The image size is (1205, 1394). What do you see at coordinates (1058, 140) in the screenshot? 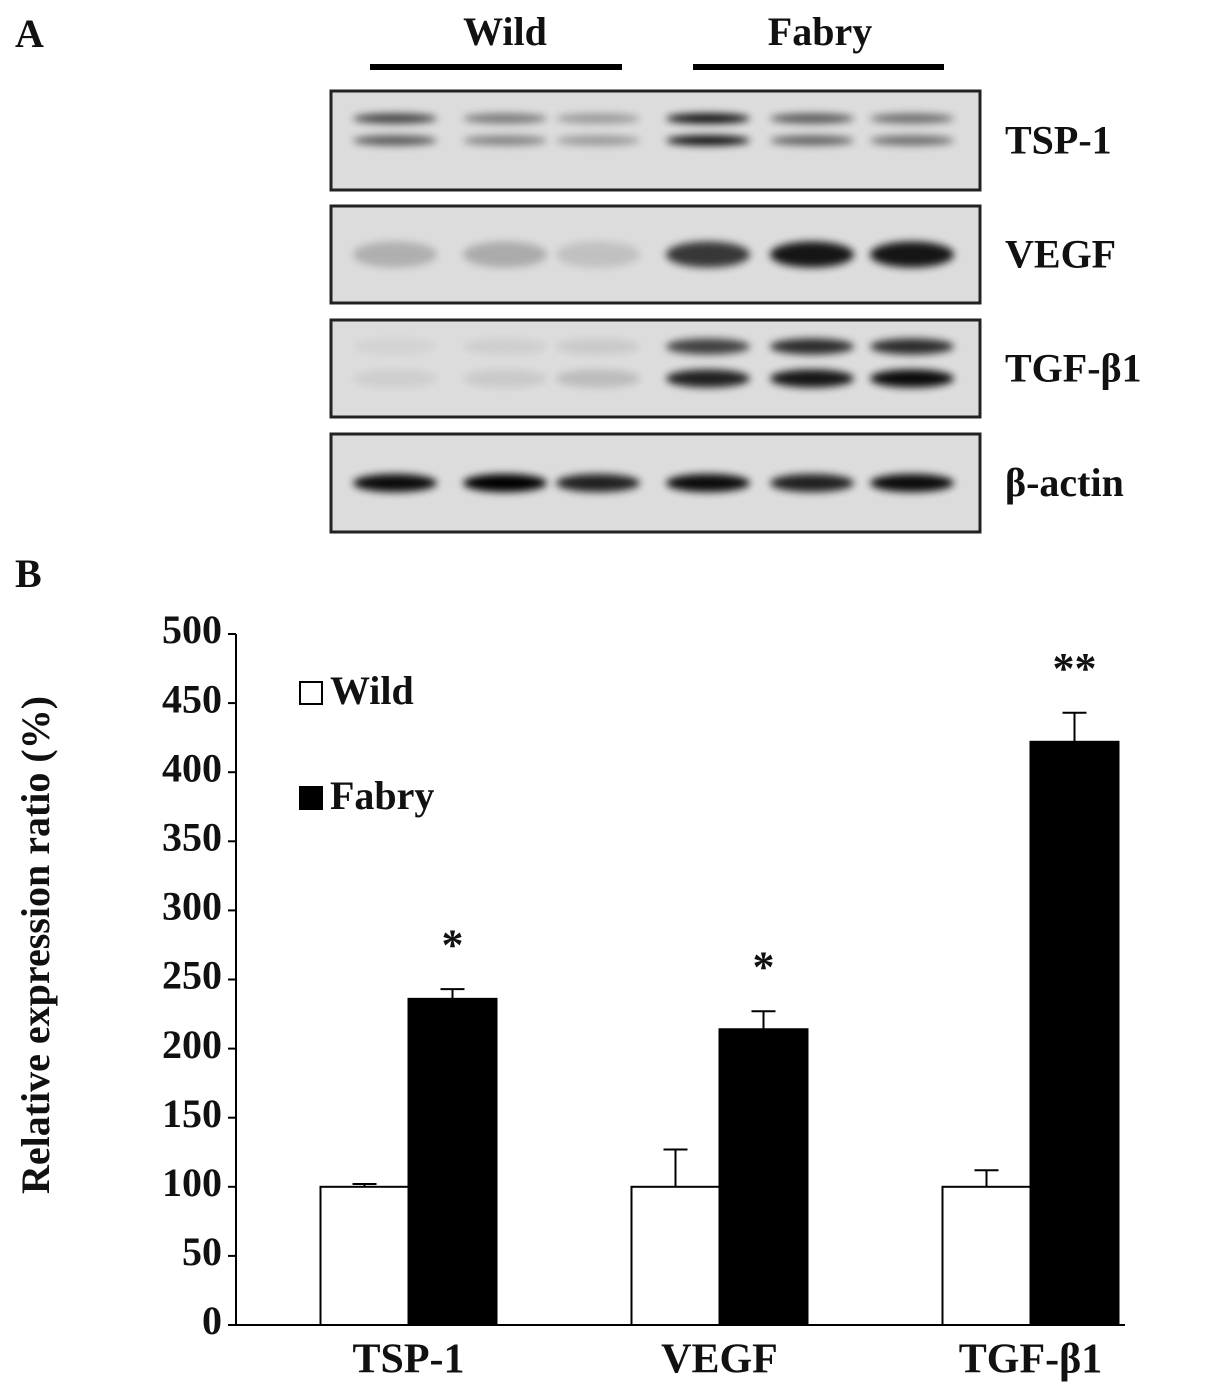
I see `row-label: TSP-1` at bounding box center [1058, 140].